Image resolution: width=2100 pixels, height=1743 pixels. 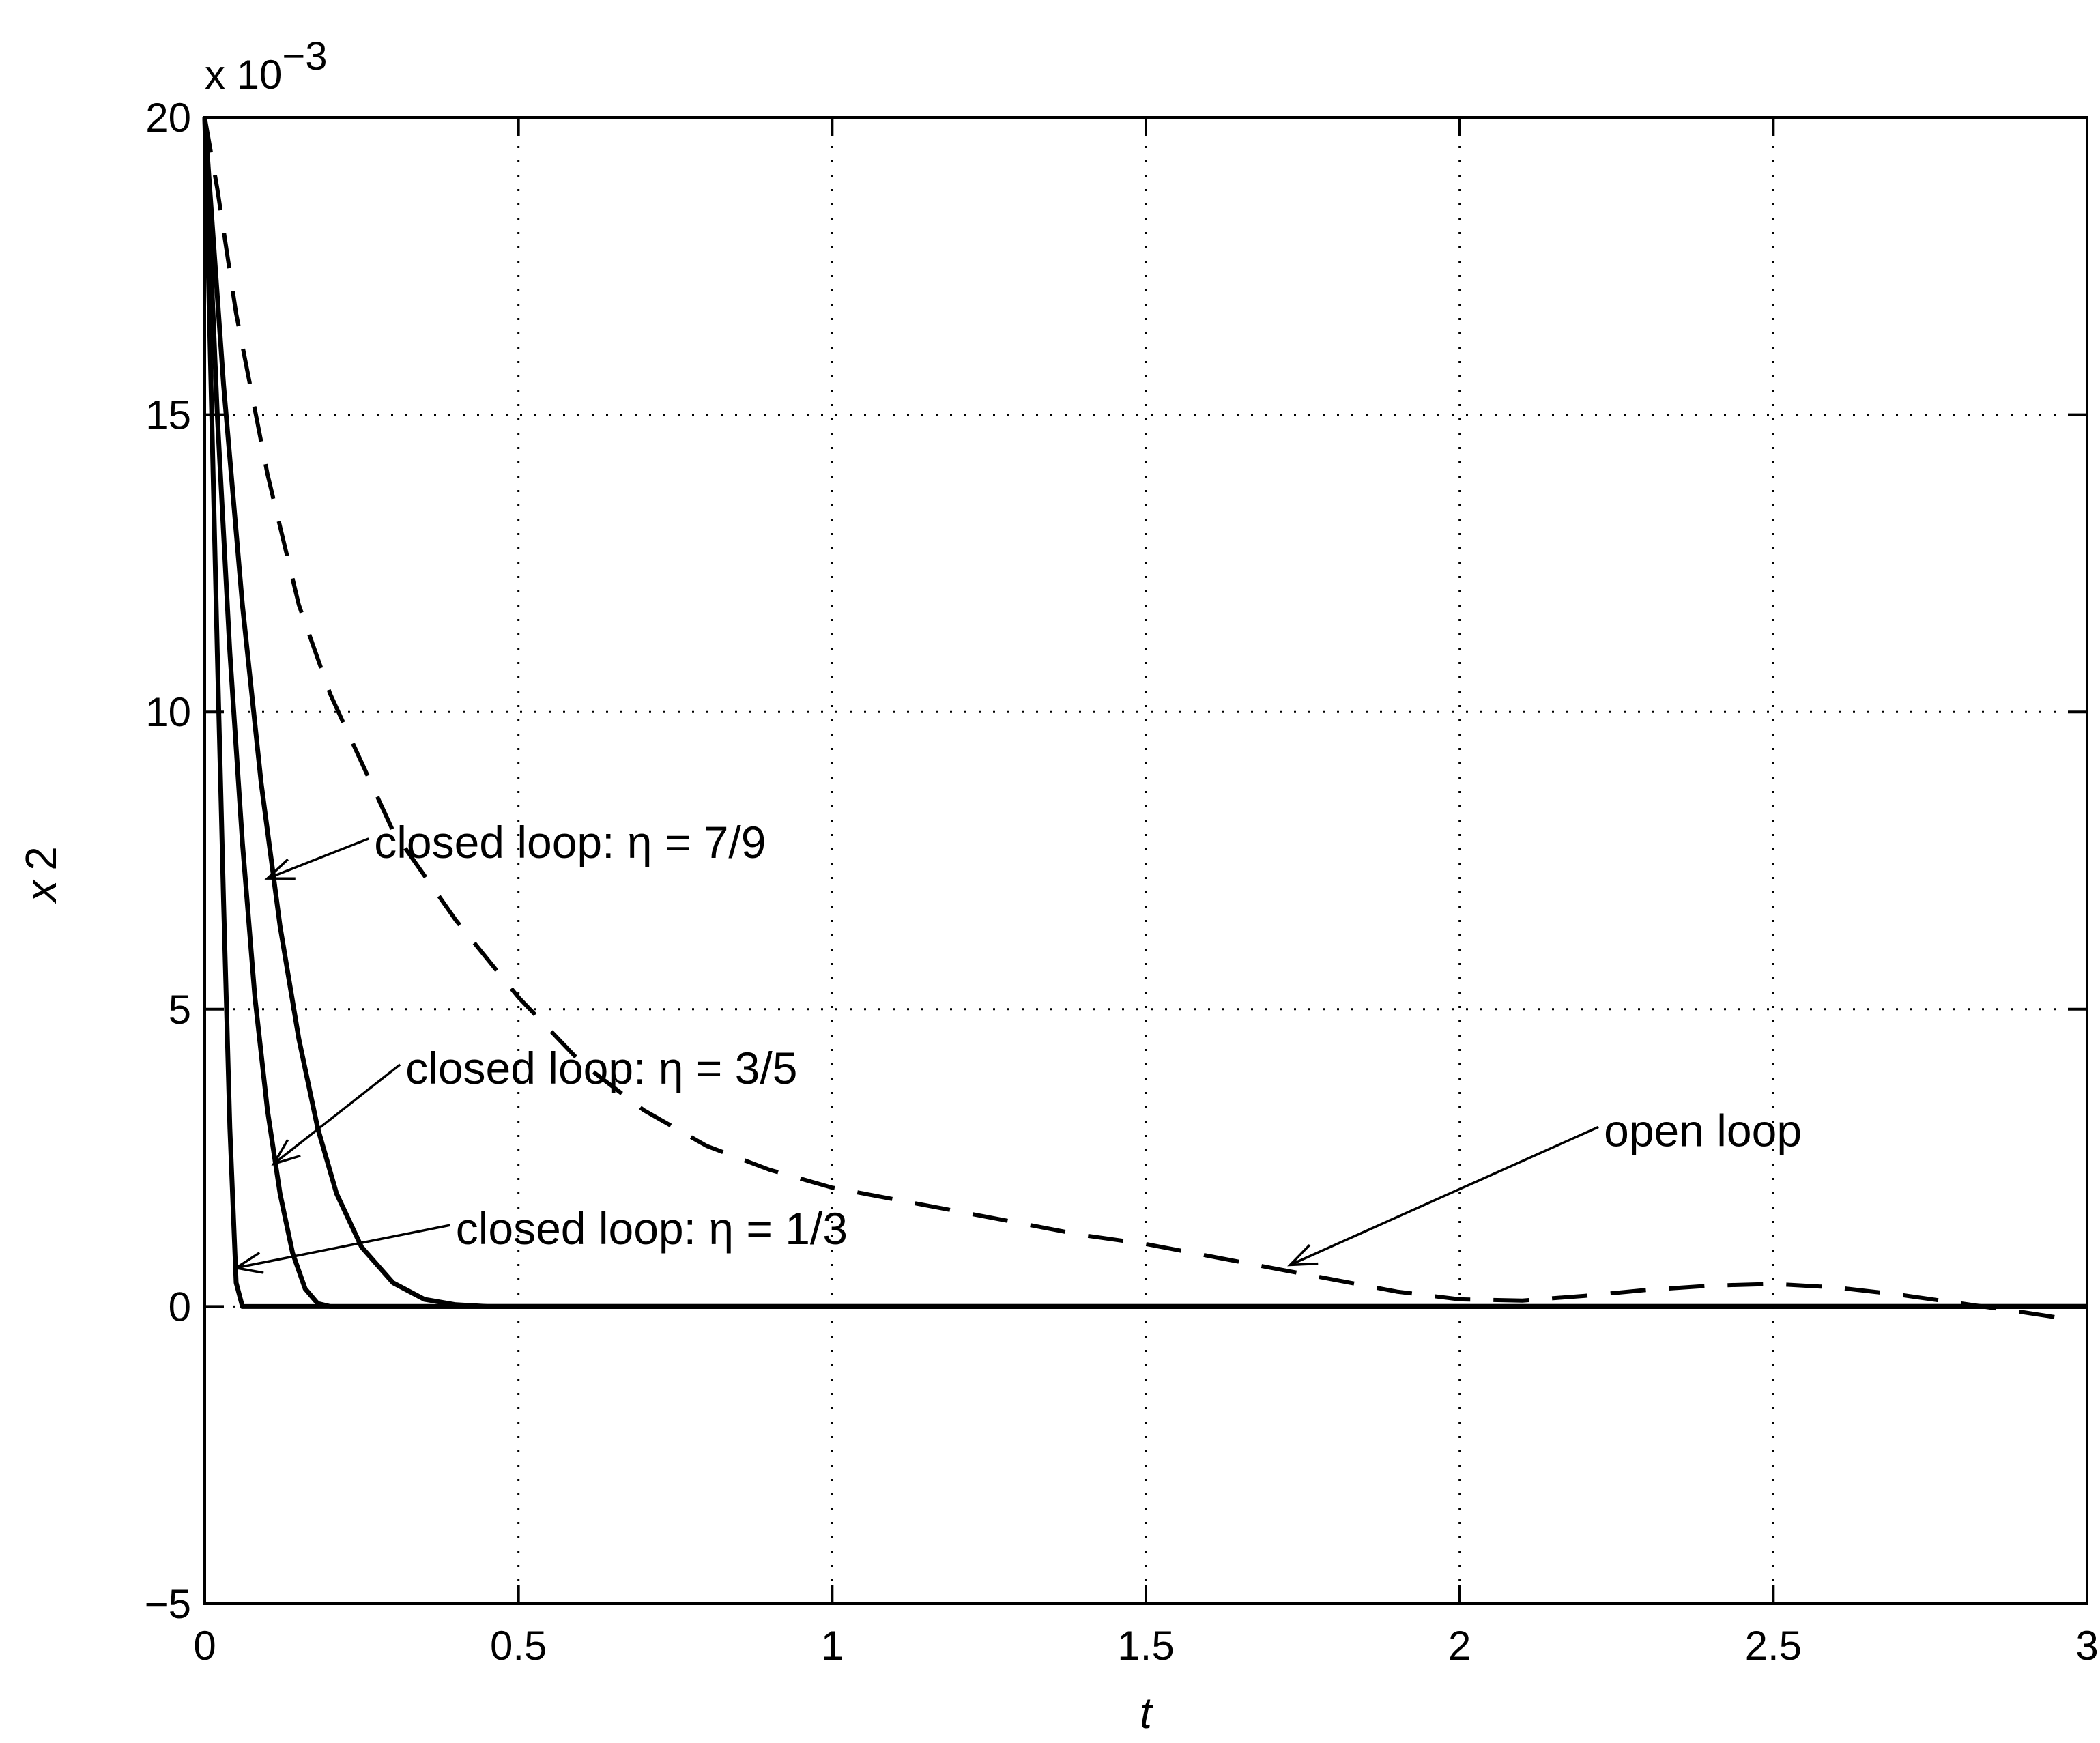 I want to click on x-tick-label: 1, so click(x=832, y=1646).